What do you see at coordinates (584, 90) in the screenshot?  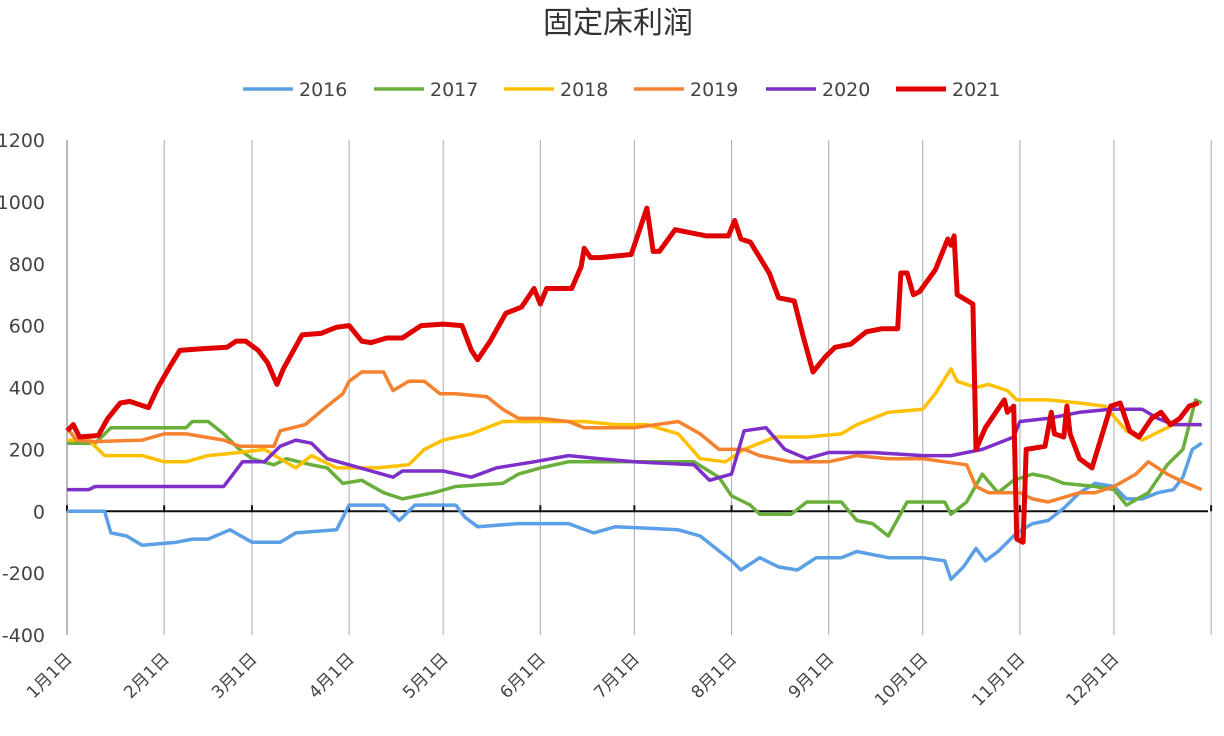 I see `legend-label: 2018` at bounding box center [584, 90].